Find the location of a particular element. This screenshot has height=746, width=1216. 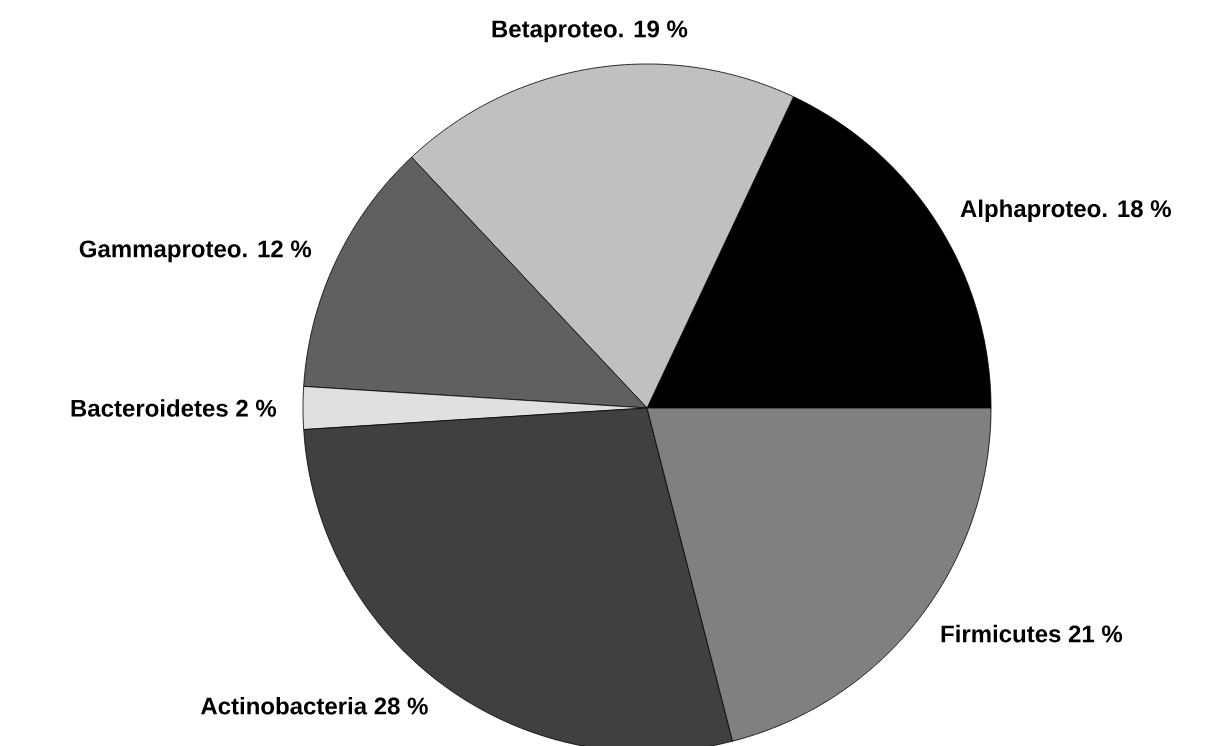

data-label: 18 % is located at coordinates (1144, 209).